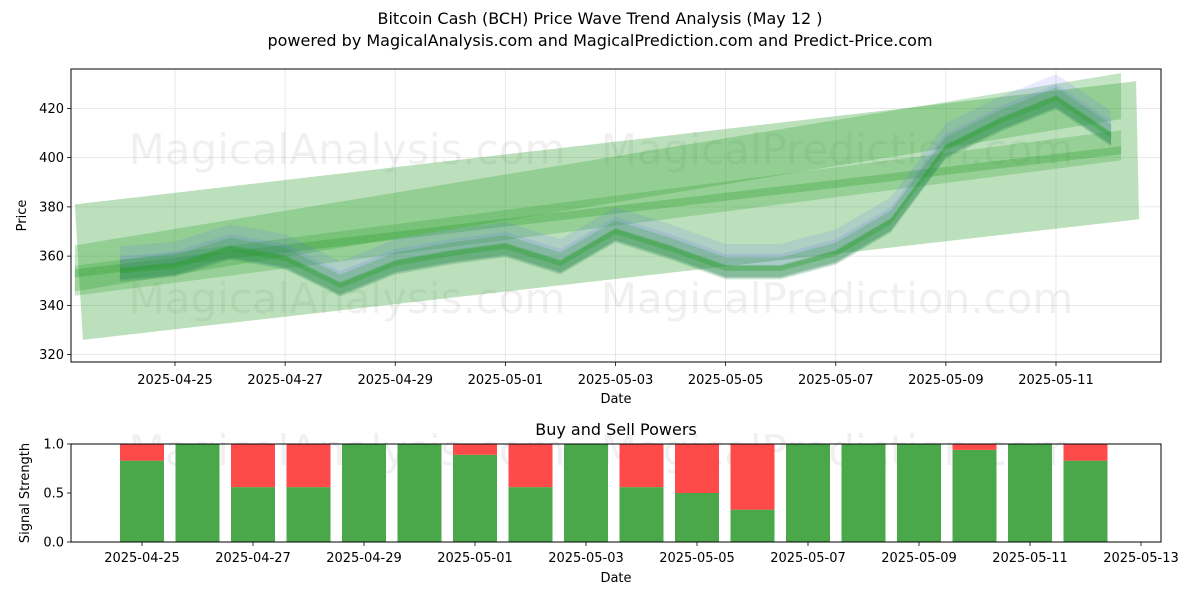  Describe the element at coordinates (51, 207) in the screenshot. I see `y-tick-label: 380` at that location.